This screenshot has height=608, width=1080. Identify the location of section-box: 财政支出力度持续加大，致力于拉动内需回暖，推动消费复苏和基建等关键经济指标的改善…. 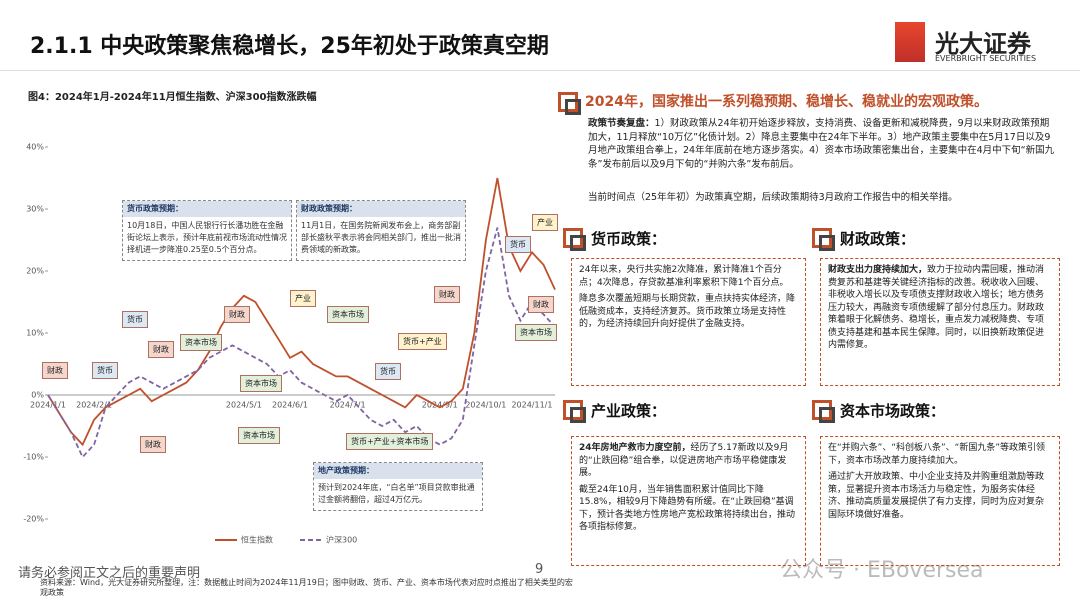
(940, 322).